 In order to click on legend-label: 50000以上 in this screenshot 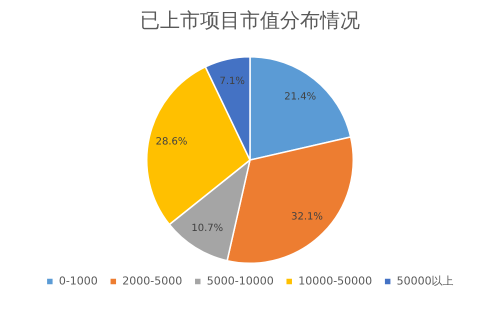, I will do `click(425, 281)`.